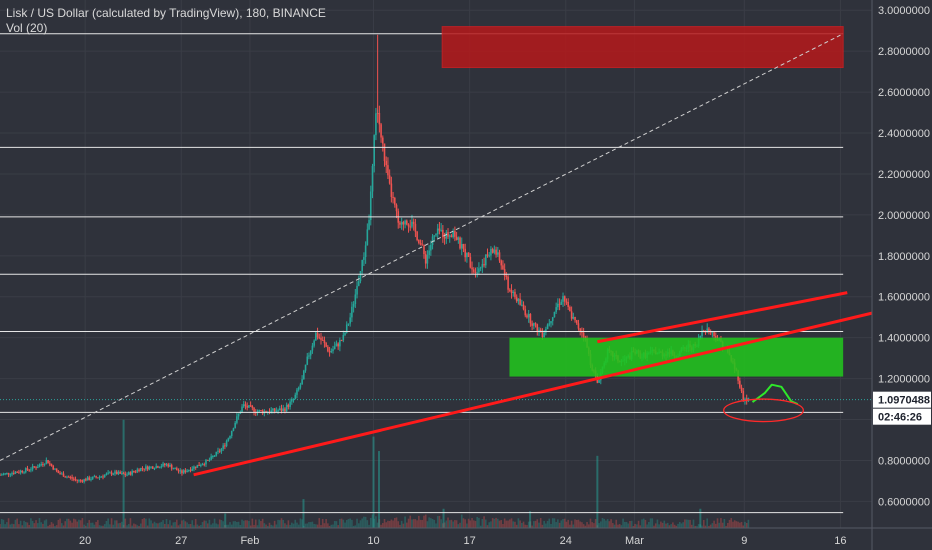 The height and width of the screenshot is (550, 932). What do you see at coordinates (900, 418) in the screenshot?
I see `countdown-tag-text: 02:46:26` at bounding box center [900, 418].